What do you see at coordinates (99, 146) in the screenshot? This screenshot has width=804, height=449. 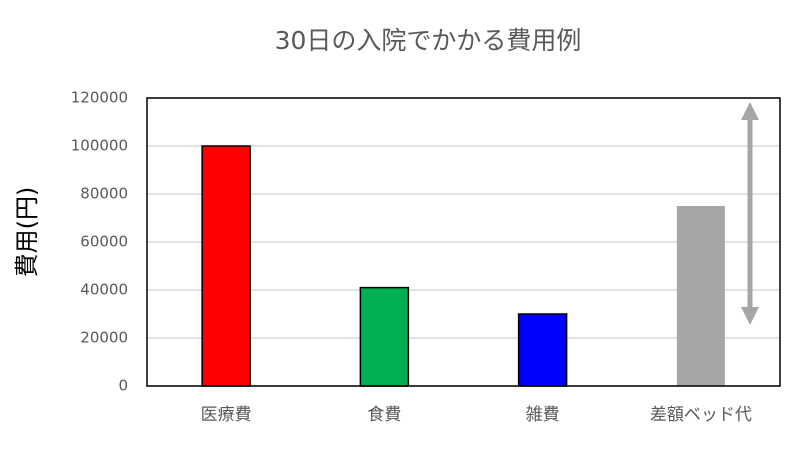 I see `y-tick-label: 100000` at bounding box center [99, 146].